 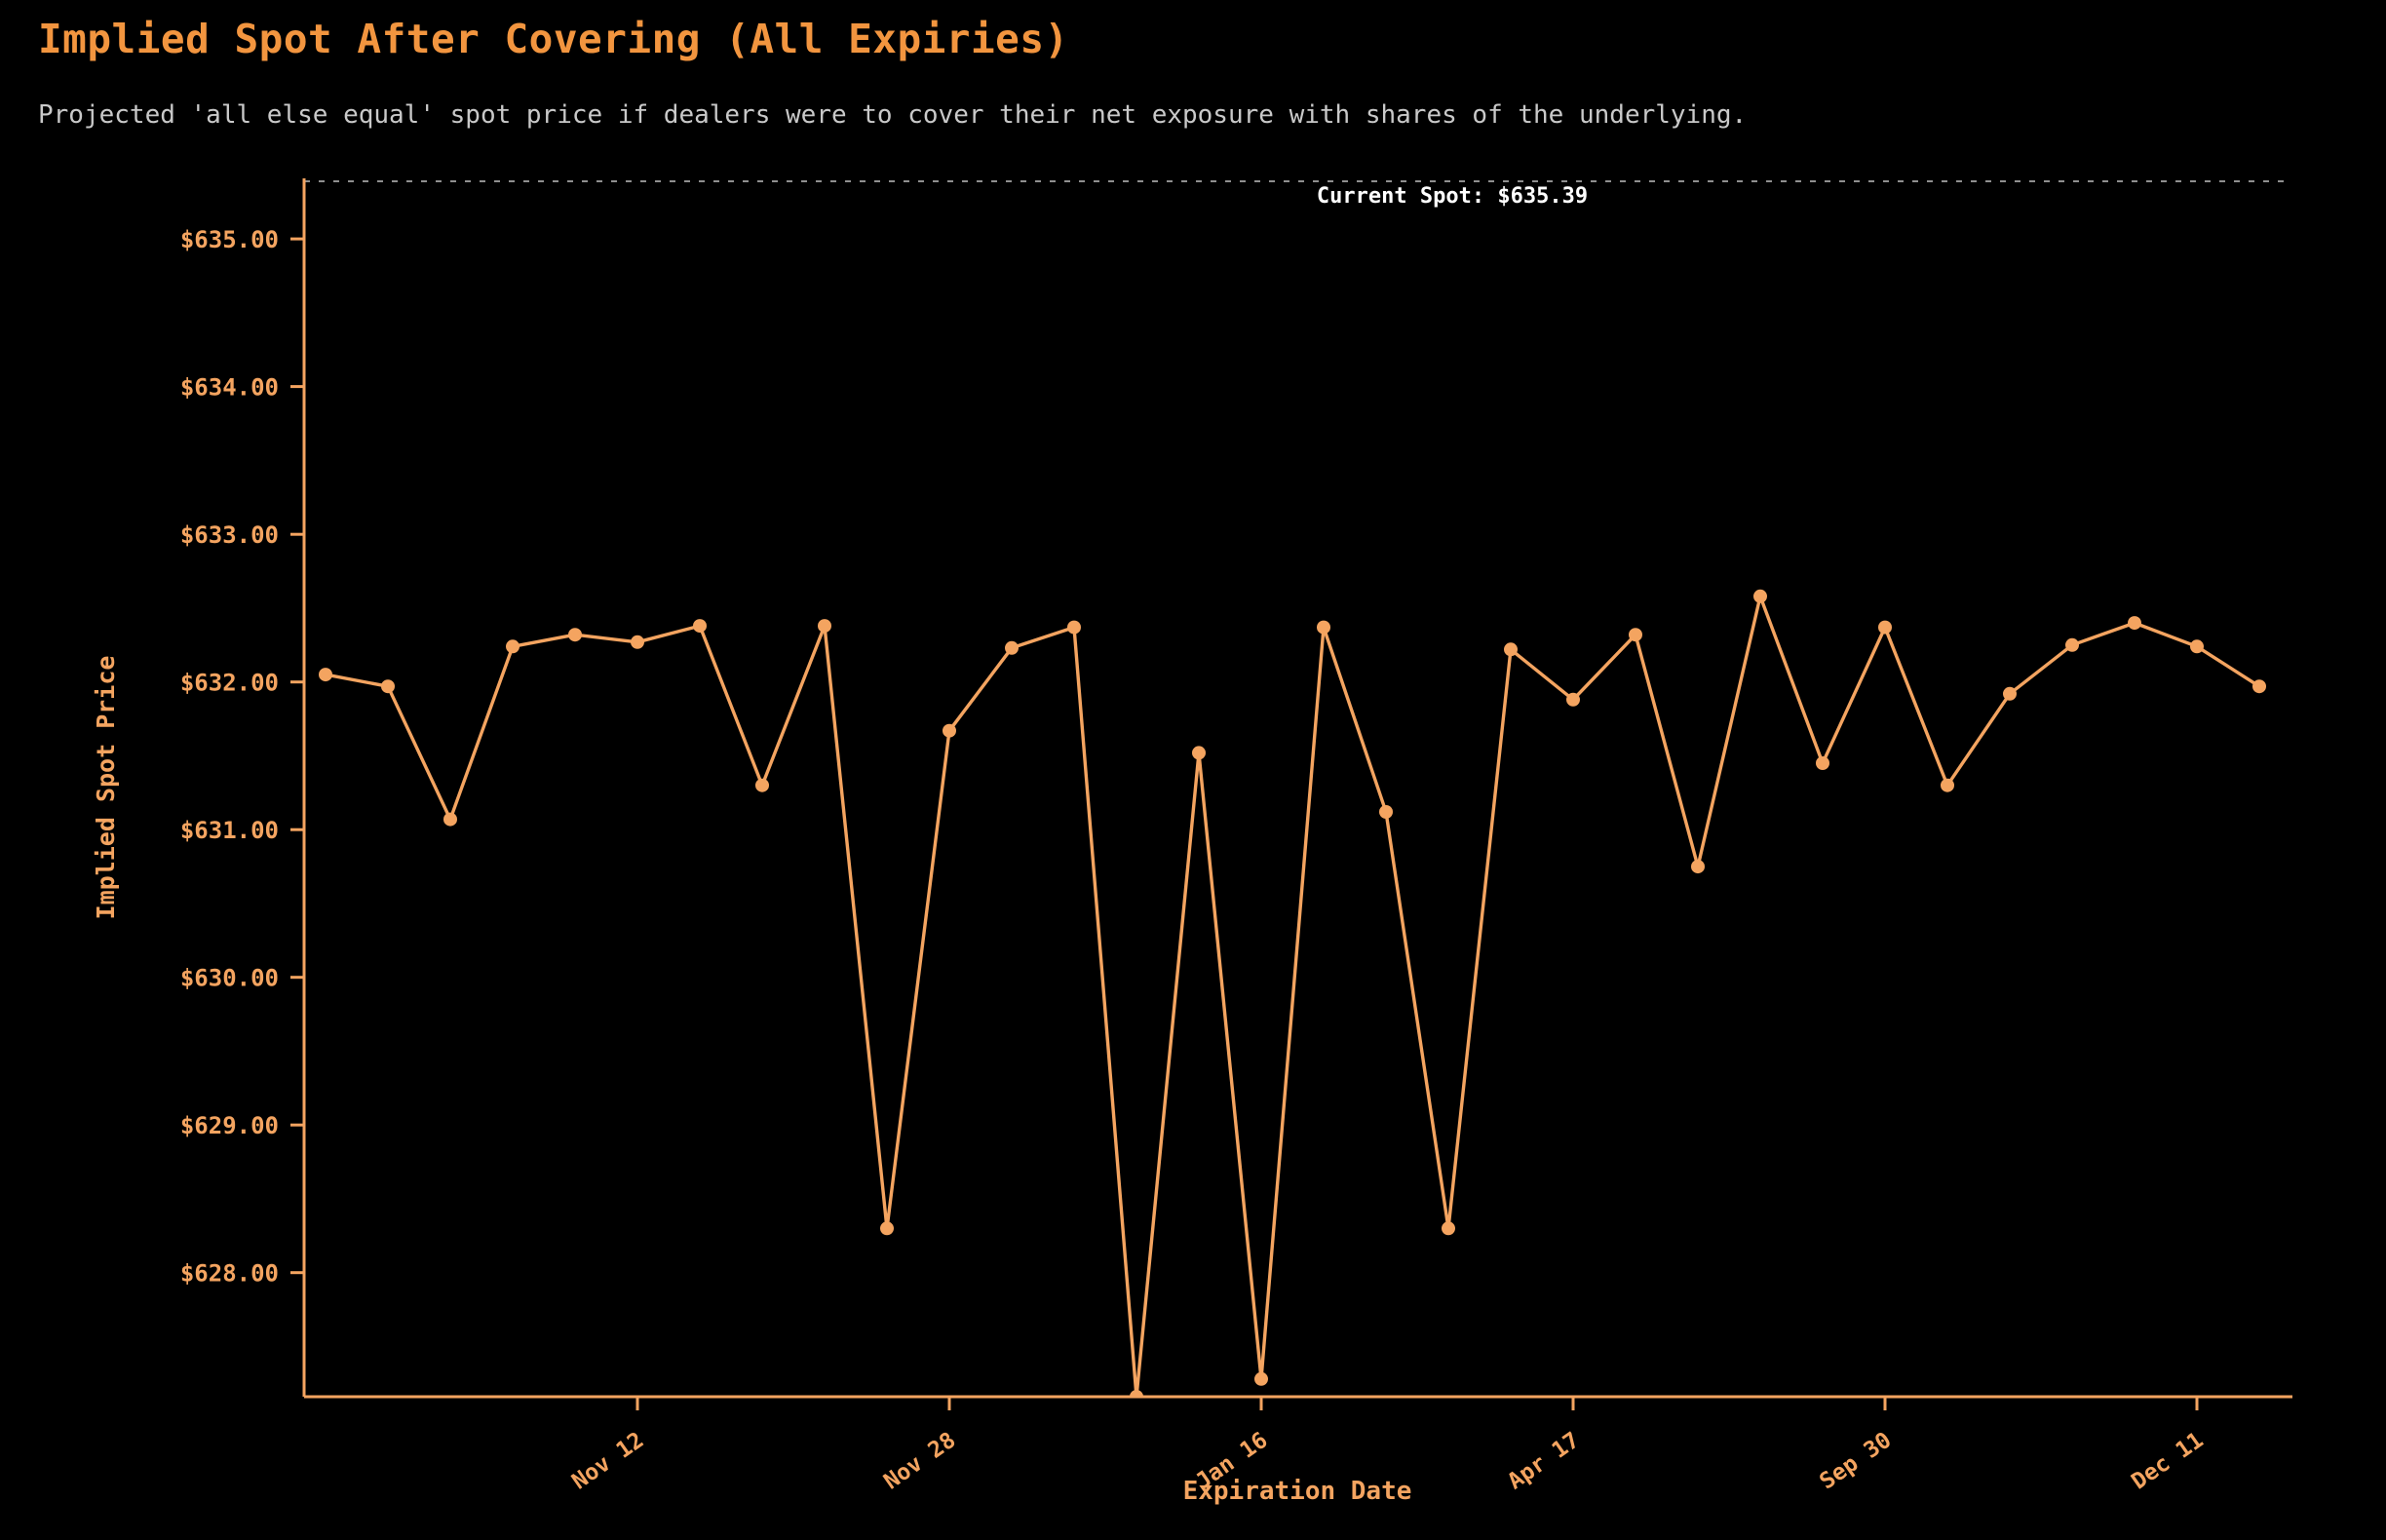 What do you see at coordinates (229, 683) in the screenshot?
I see `y-tick-label: $632.00` at bounding box center [229, 683].